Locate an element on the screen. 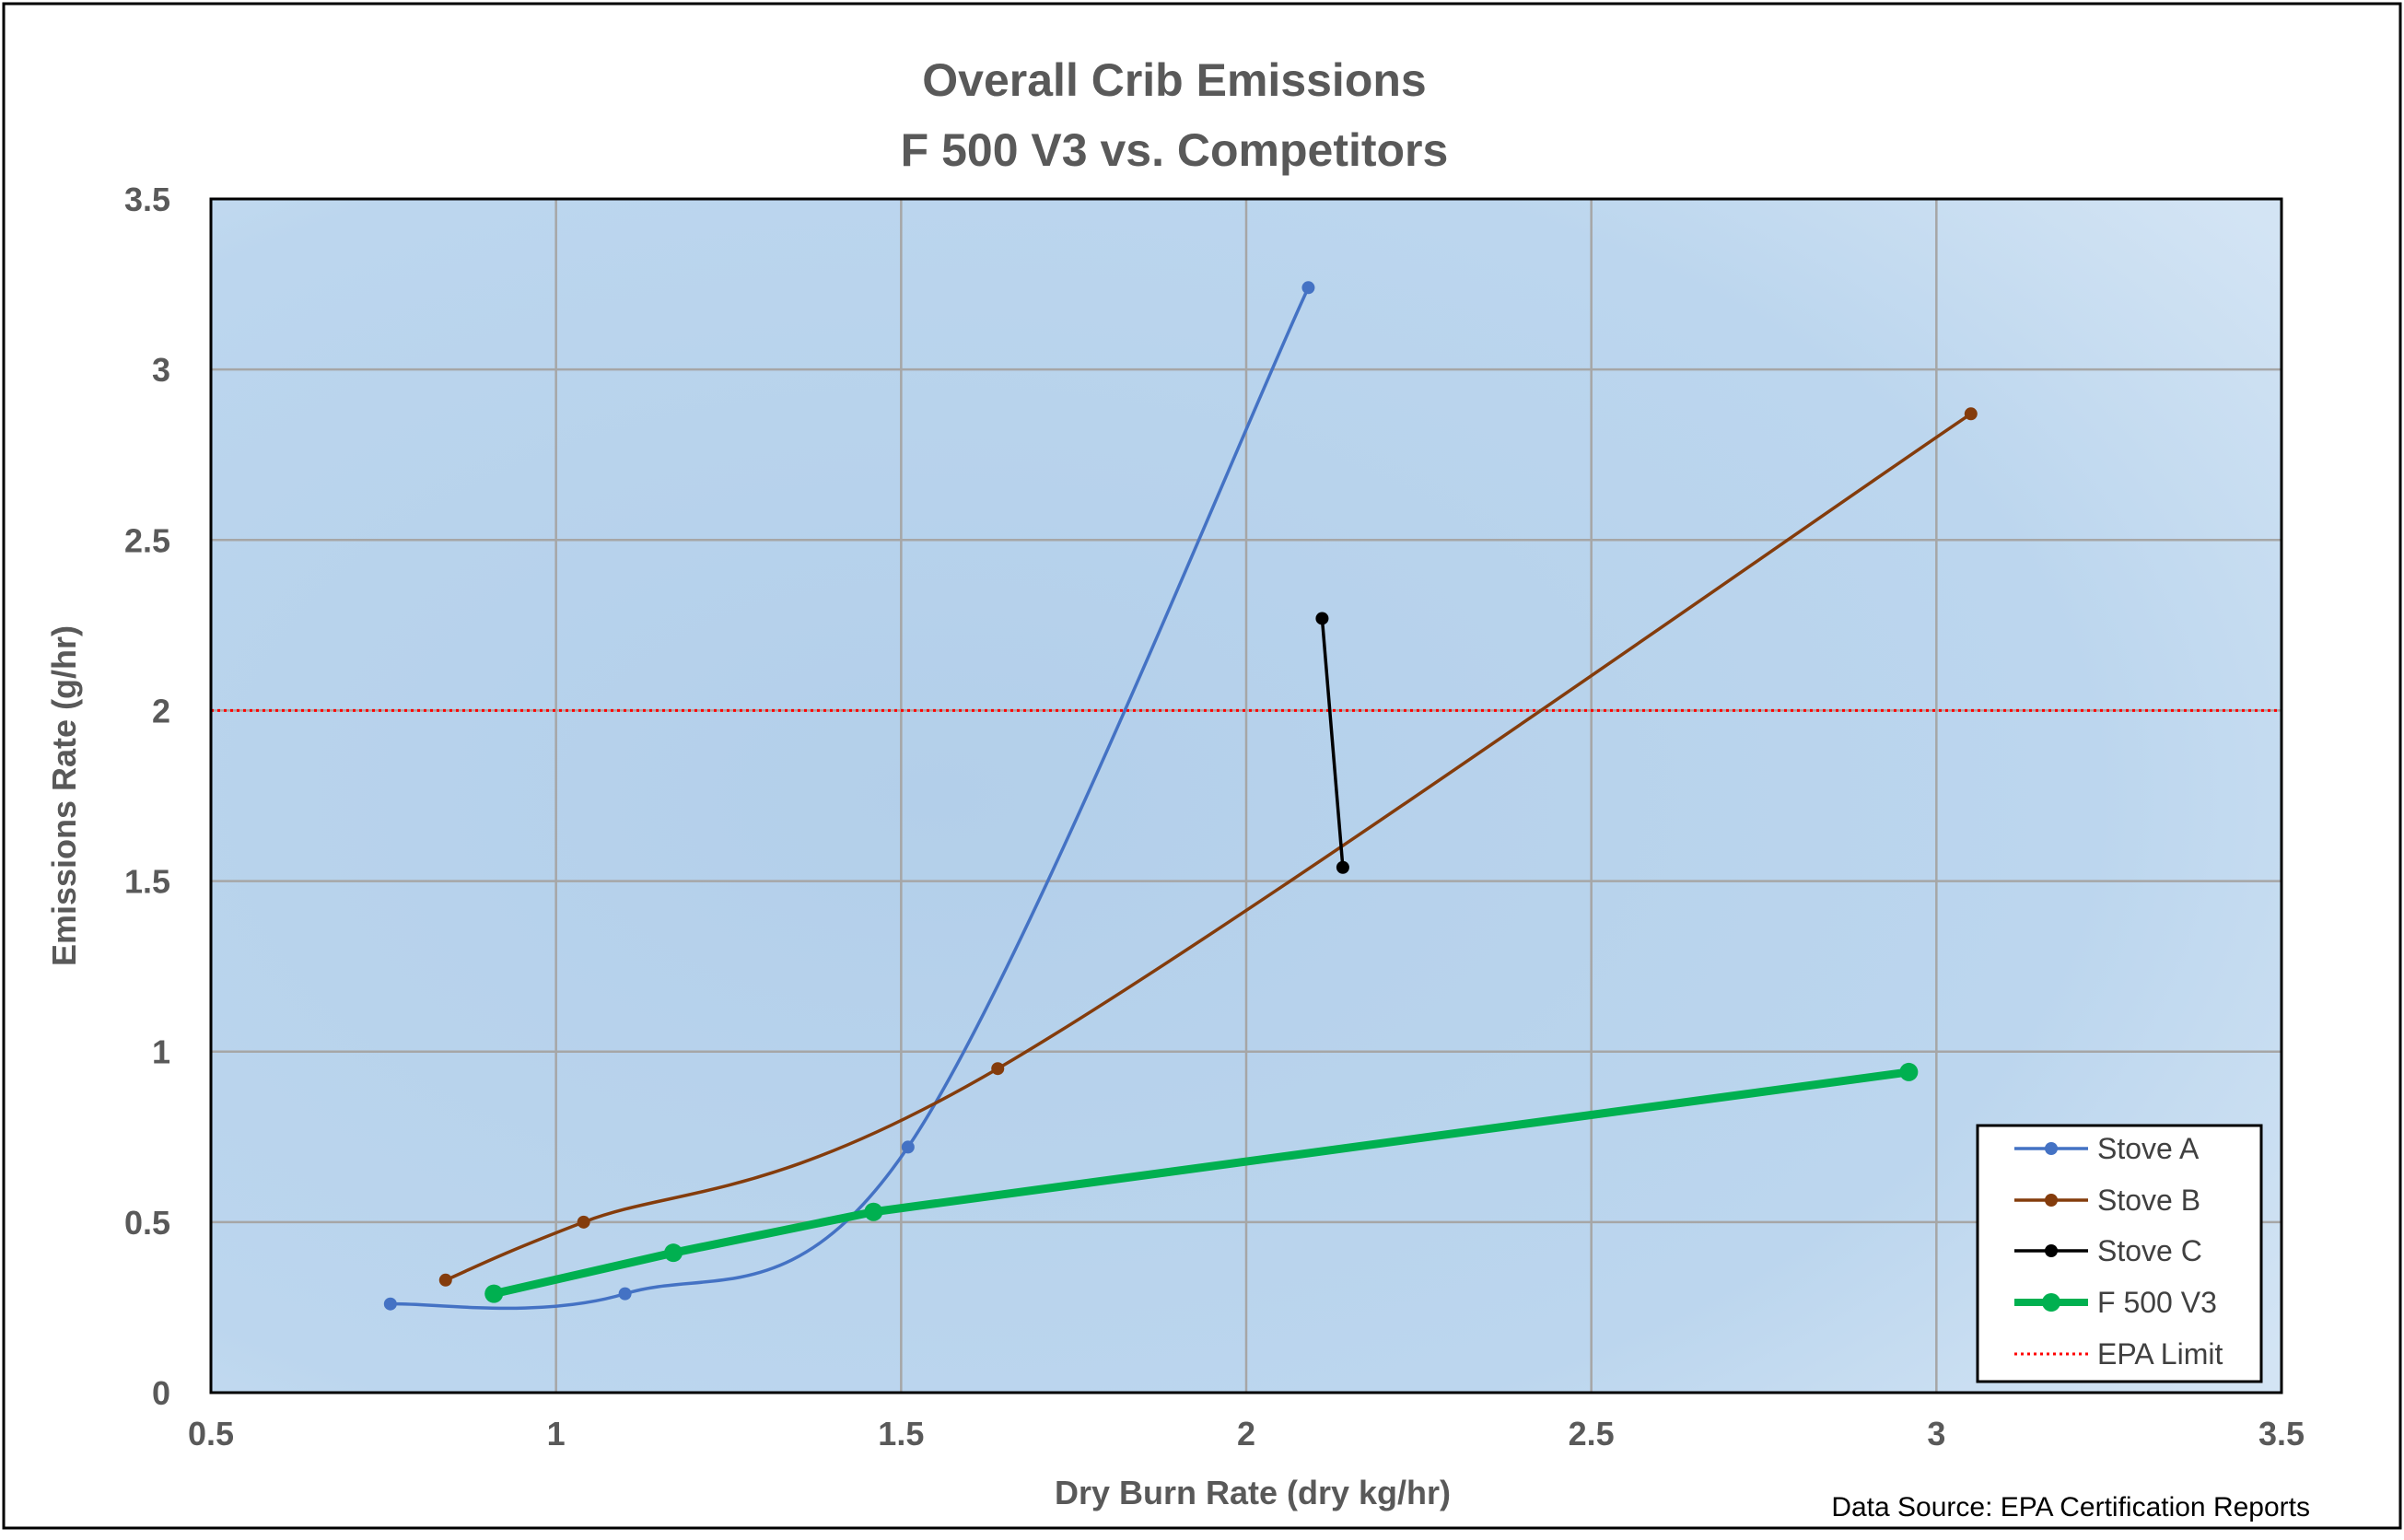 The height and width of the screenshot is (1540, 2404). legend-marker-stove-c is located at coordinates (2051, 1250).